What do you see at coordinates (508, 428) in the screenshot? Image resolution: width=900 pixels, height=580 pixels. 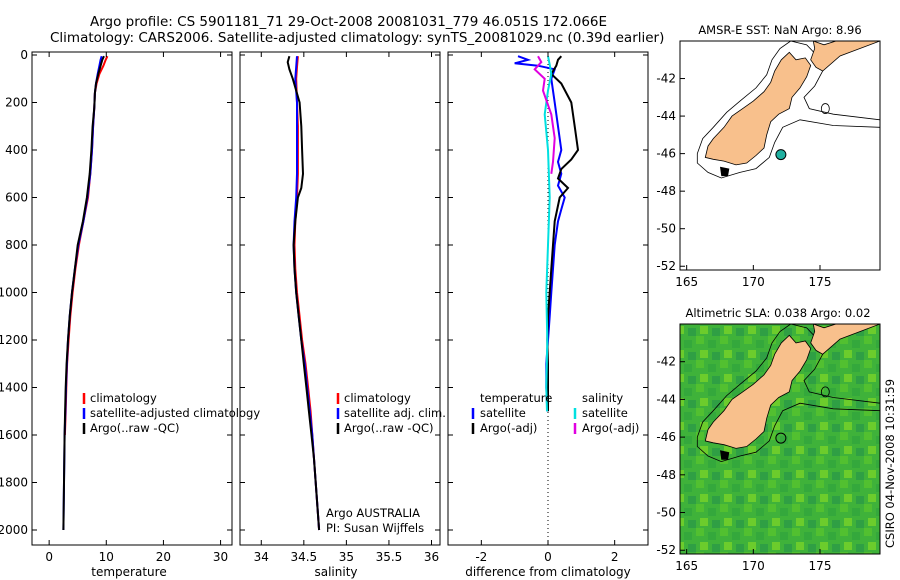 I see `legend-temp-argo: Argo(-adj)` at bounding box center [508, 428].